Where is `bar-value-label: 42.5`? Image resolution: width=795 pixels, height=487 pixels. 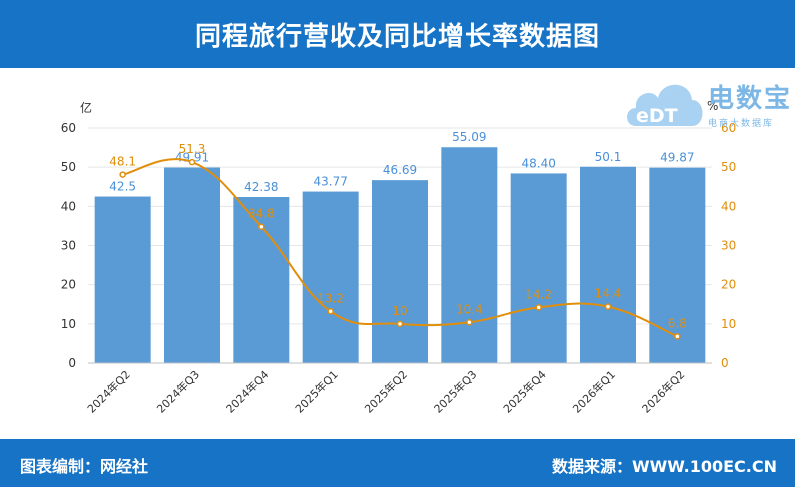
bar-value-label: 42.5 is located at coordinates (122, 187).